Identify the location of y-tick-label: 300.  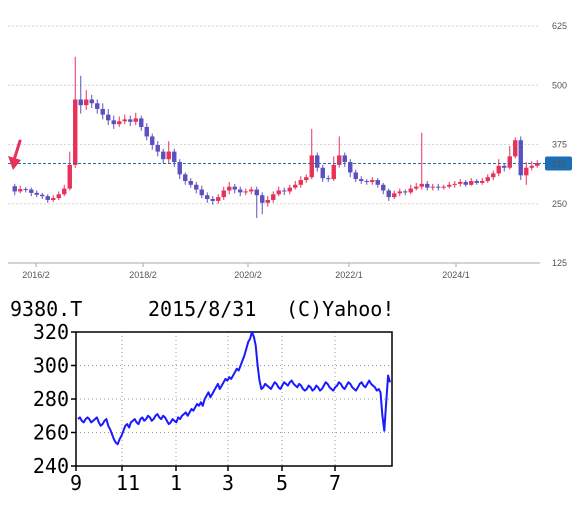
(51, 366).